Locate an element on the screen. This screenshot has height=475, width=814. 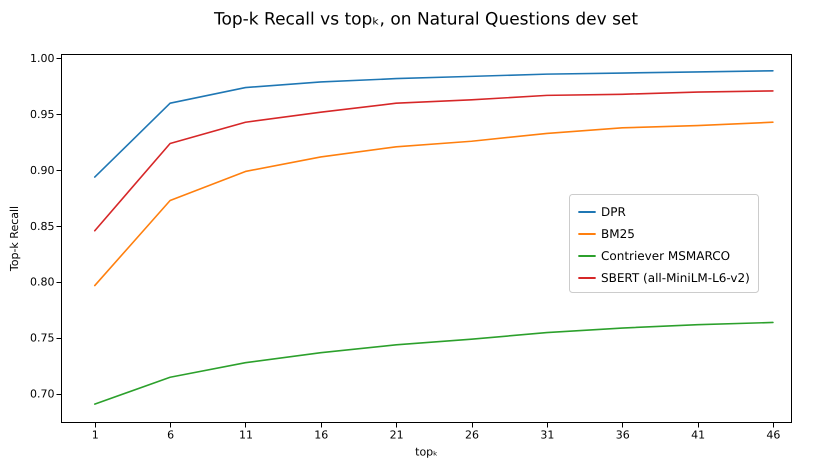
x-tick-label: 46 is located at coordinates (773, 435).